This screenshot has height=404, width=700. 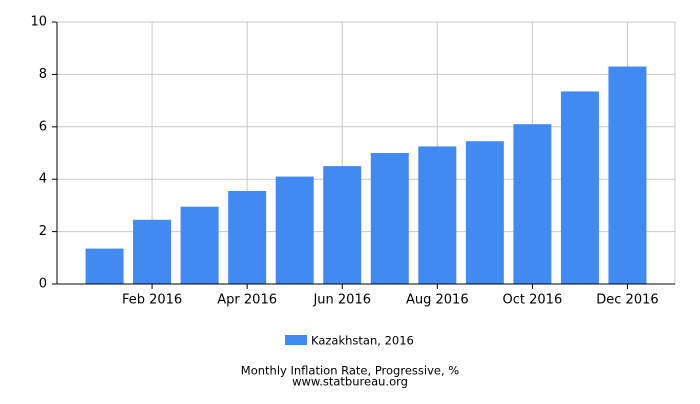 I want to click on y-tick-label: 10, so click(x=38, y=22).